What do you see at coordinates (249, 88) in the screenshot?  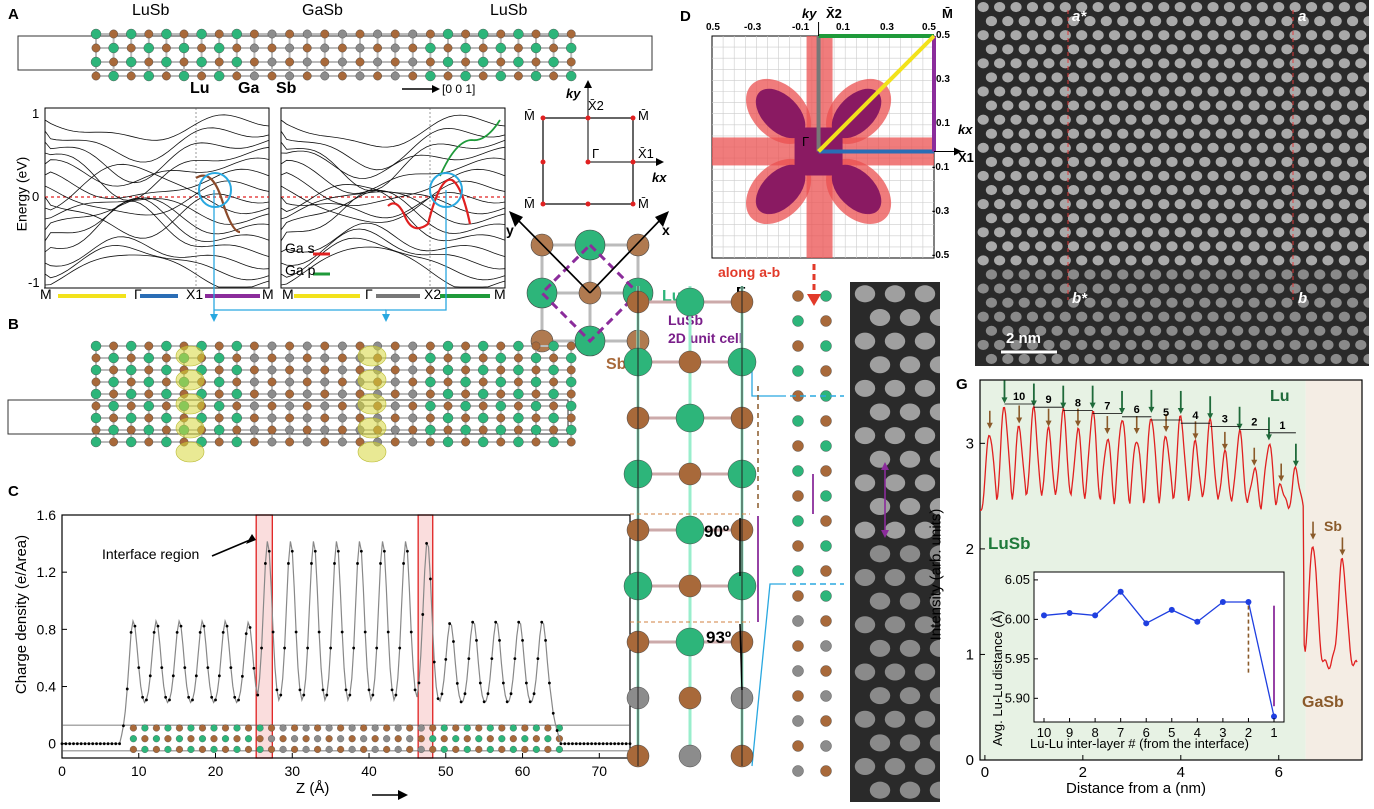 I see `element-label-ga: Ga` at bounding box center [249, 88].